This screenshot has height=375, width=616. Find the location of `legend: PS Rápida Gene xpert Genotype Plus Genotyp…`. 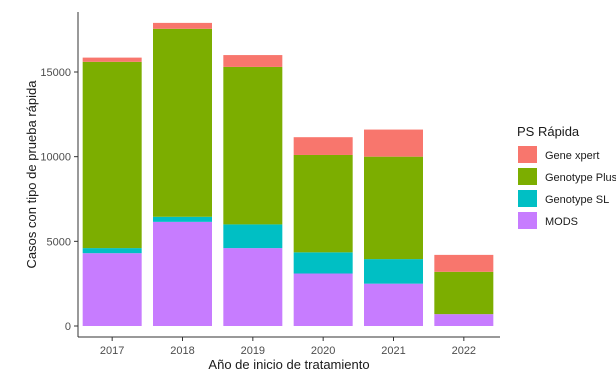

legend: PS Rápida Gene xpert Genotype Plus Genotyp… is located at coordinates (566, 176).